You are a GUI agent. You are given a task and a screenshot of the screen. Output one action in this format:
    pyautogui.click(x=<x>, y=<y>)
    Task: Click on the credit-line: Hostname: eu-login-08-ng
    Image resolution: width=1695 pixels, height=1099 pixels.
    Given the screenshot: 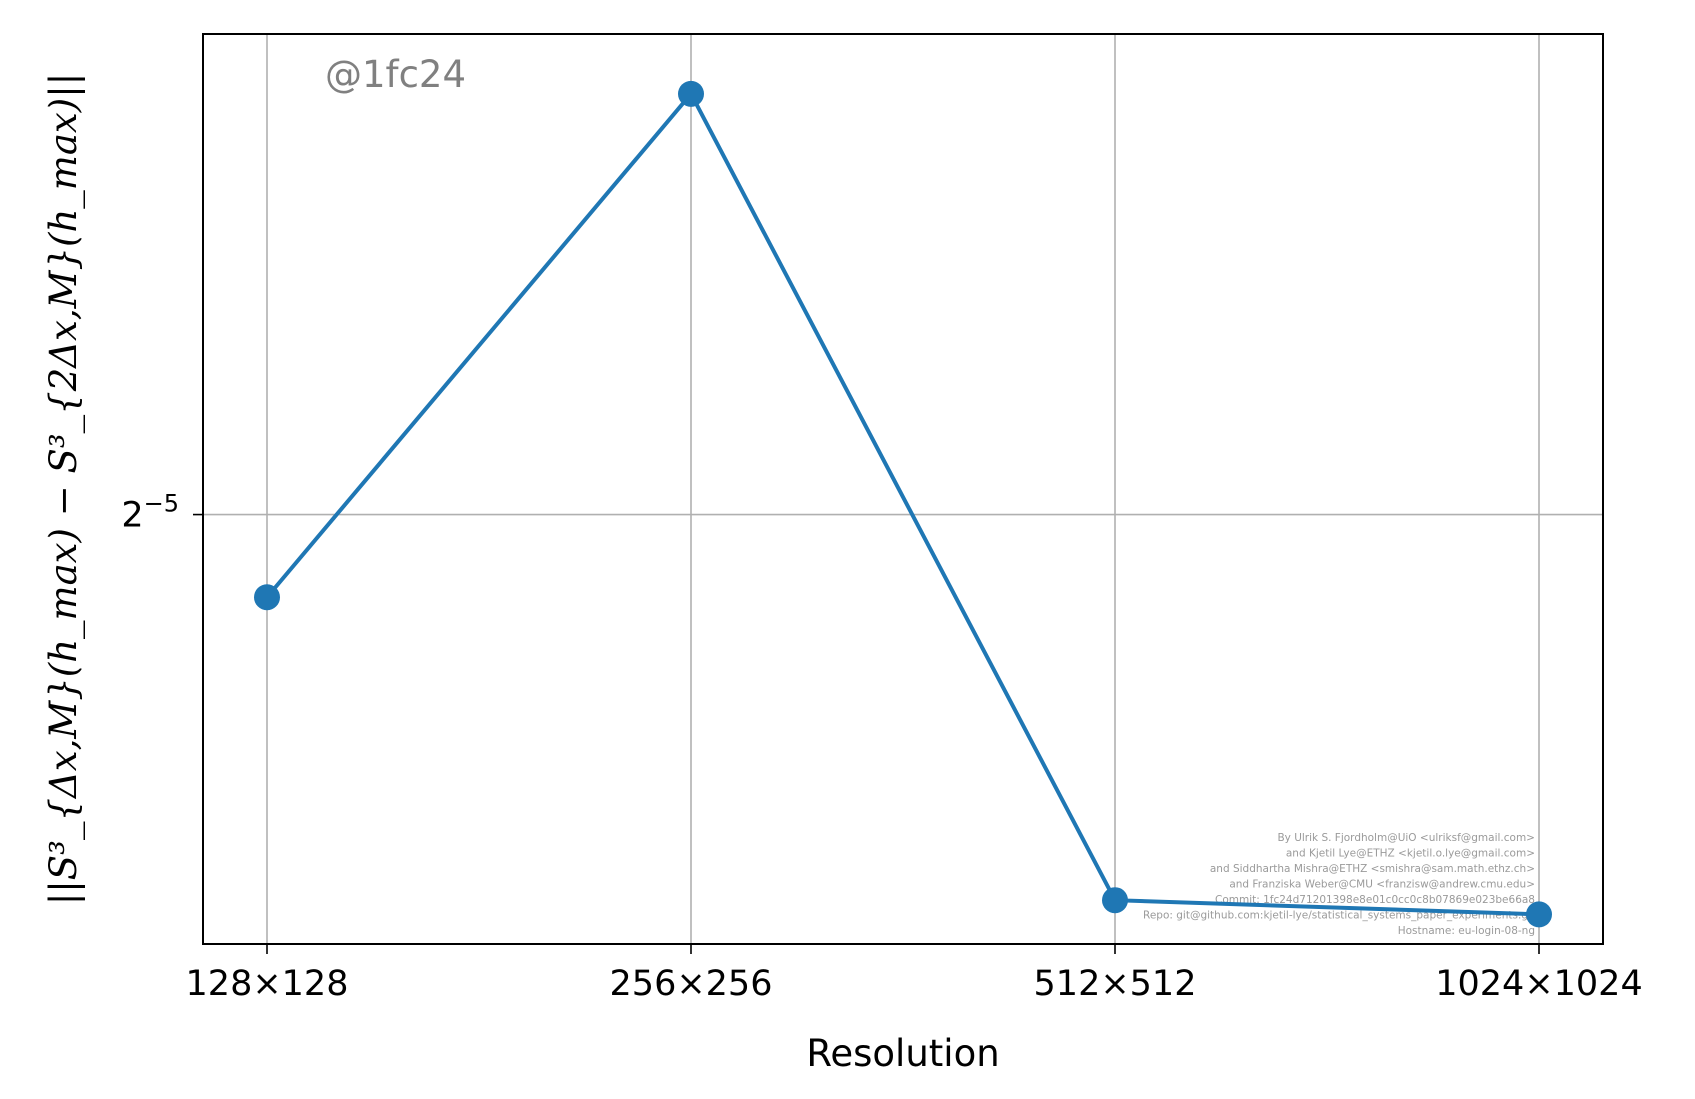 What is the action you would take?
    pyautogui.click(x=1466, y=931)
    